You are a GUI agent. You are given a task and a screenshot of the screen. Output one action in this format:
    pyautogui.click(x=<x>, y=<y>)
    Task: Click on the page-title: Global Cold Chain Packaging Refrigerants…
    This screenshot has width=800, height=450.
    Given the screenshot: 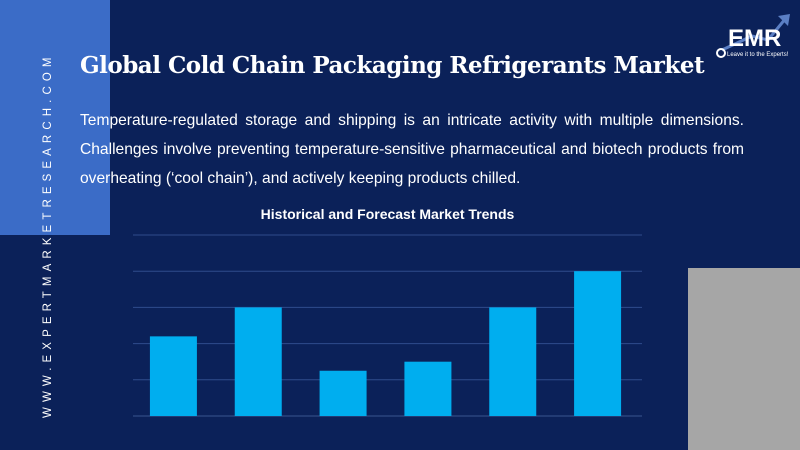 What is the action you would take?
    pyautogui.click(x=392, y=65)
    